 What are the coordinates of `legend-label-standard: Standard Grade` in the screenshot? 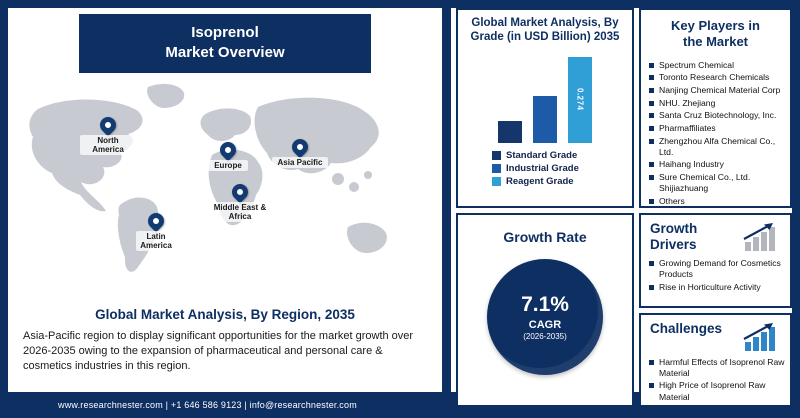 It's located at (542, 155).